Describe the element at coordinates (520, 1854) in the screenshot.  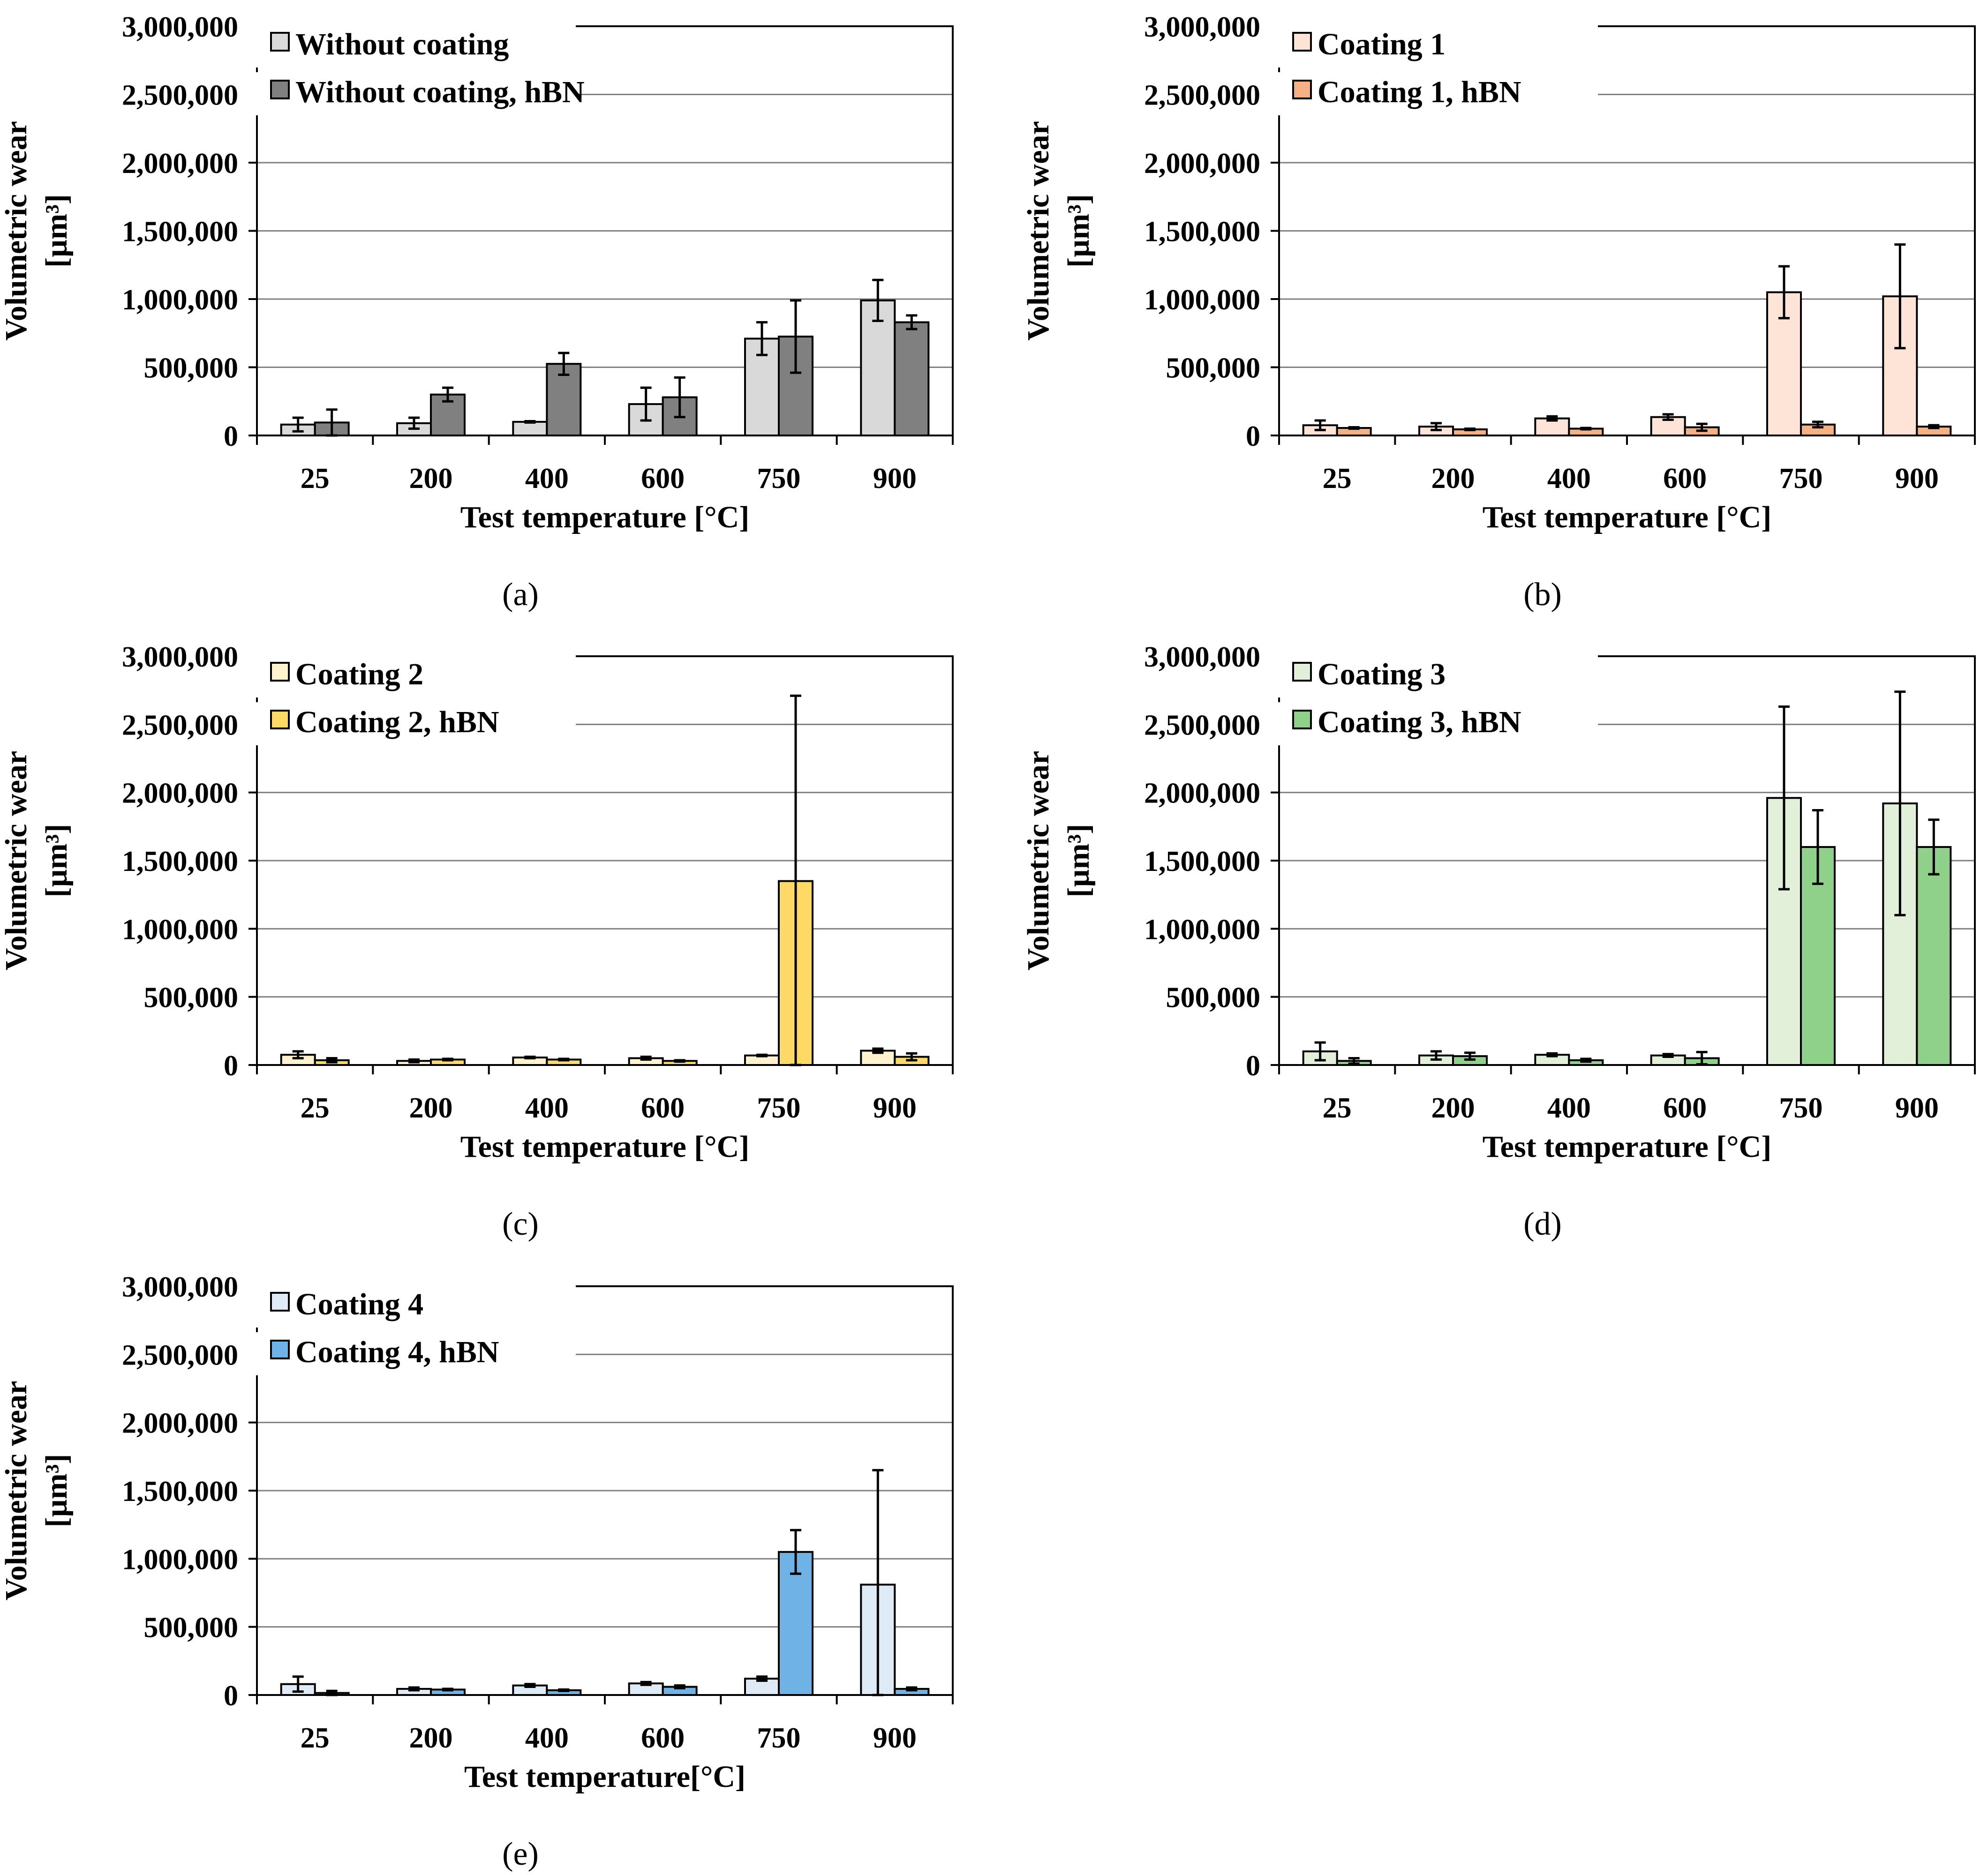
I see `panel-caption: (e)` at that location.